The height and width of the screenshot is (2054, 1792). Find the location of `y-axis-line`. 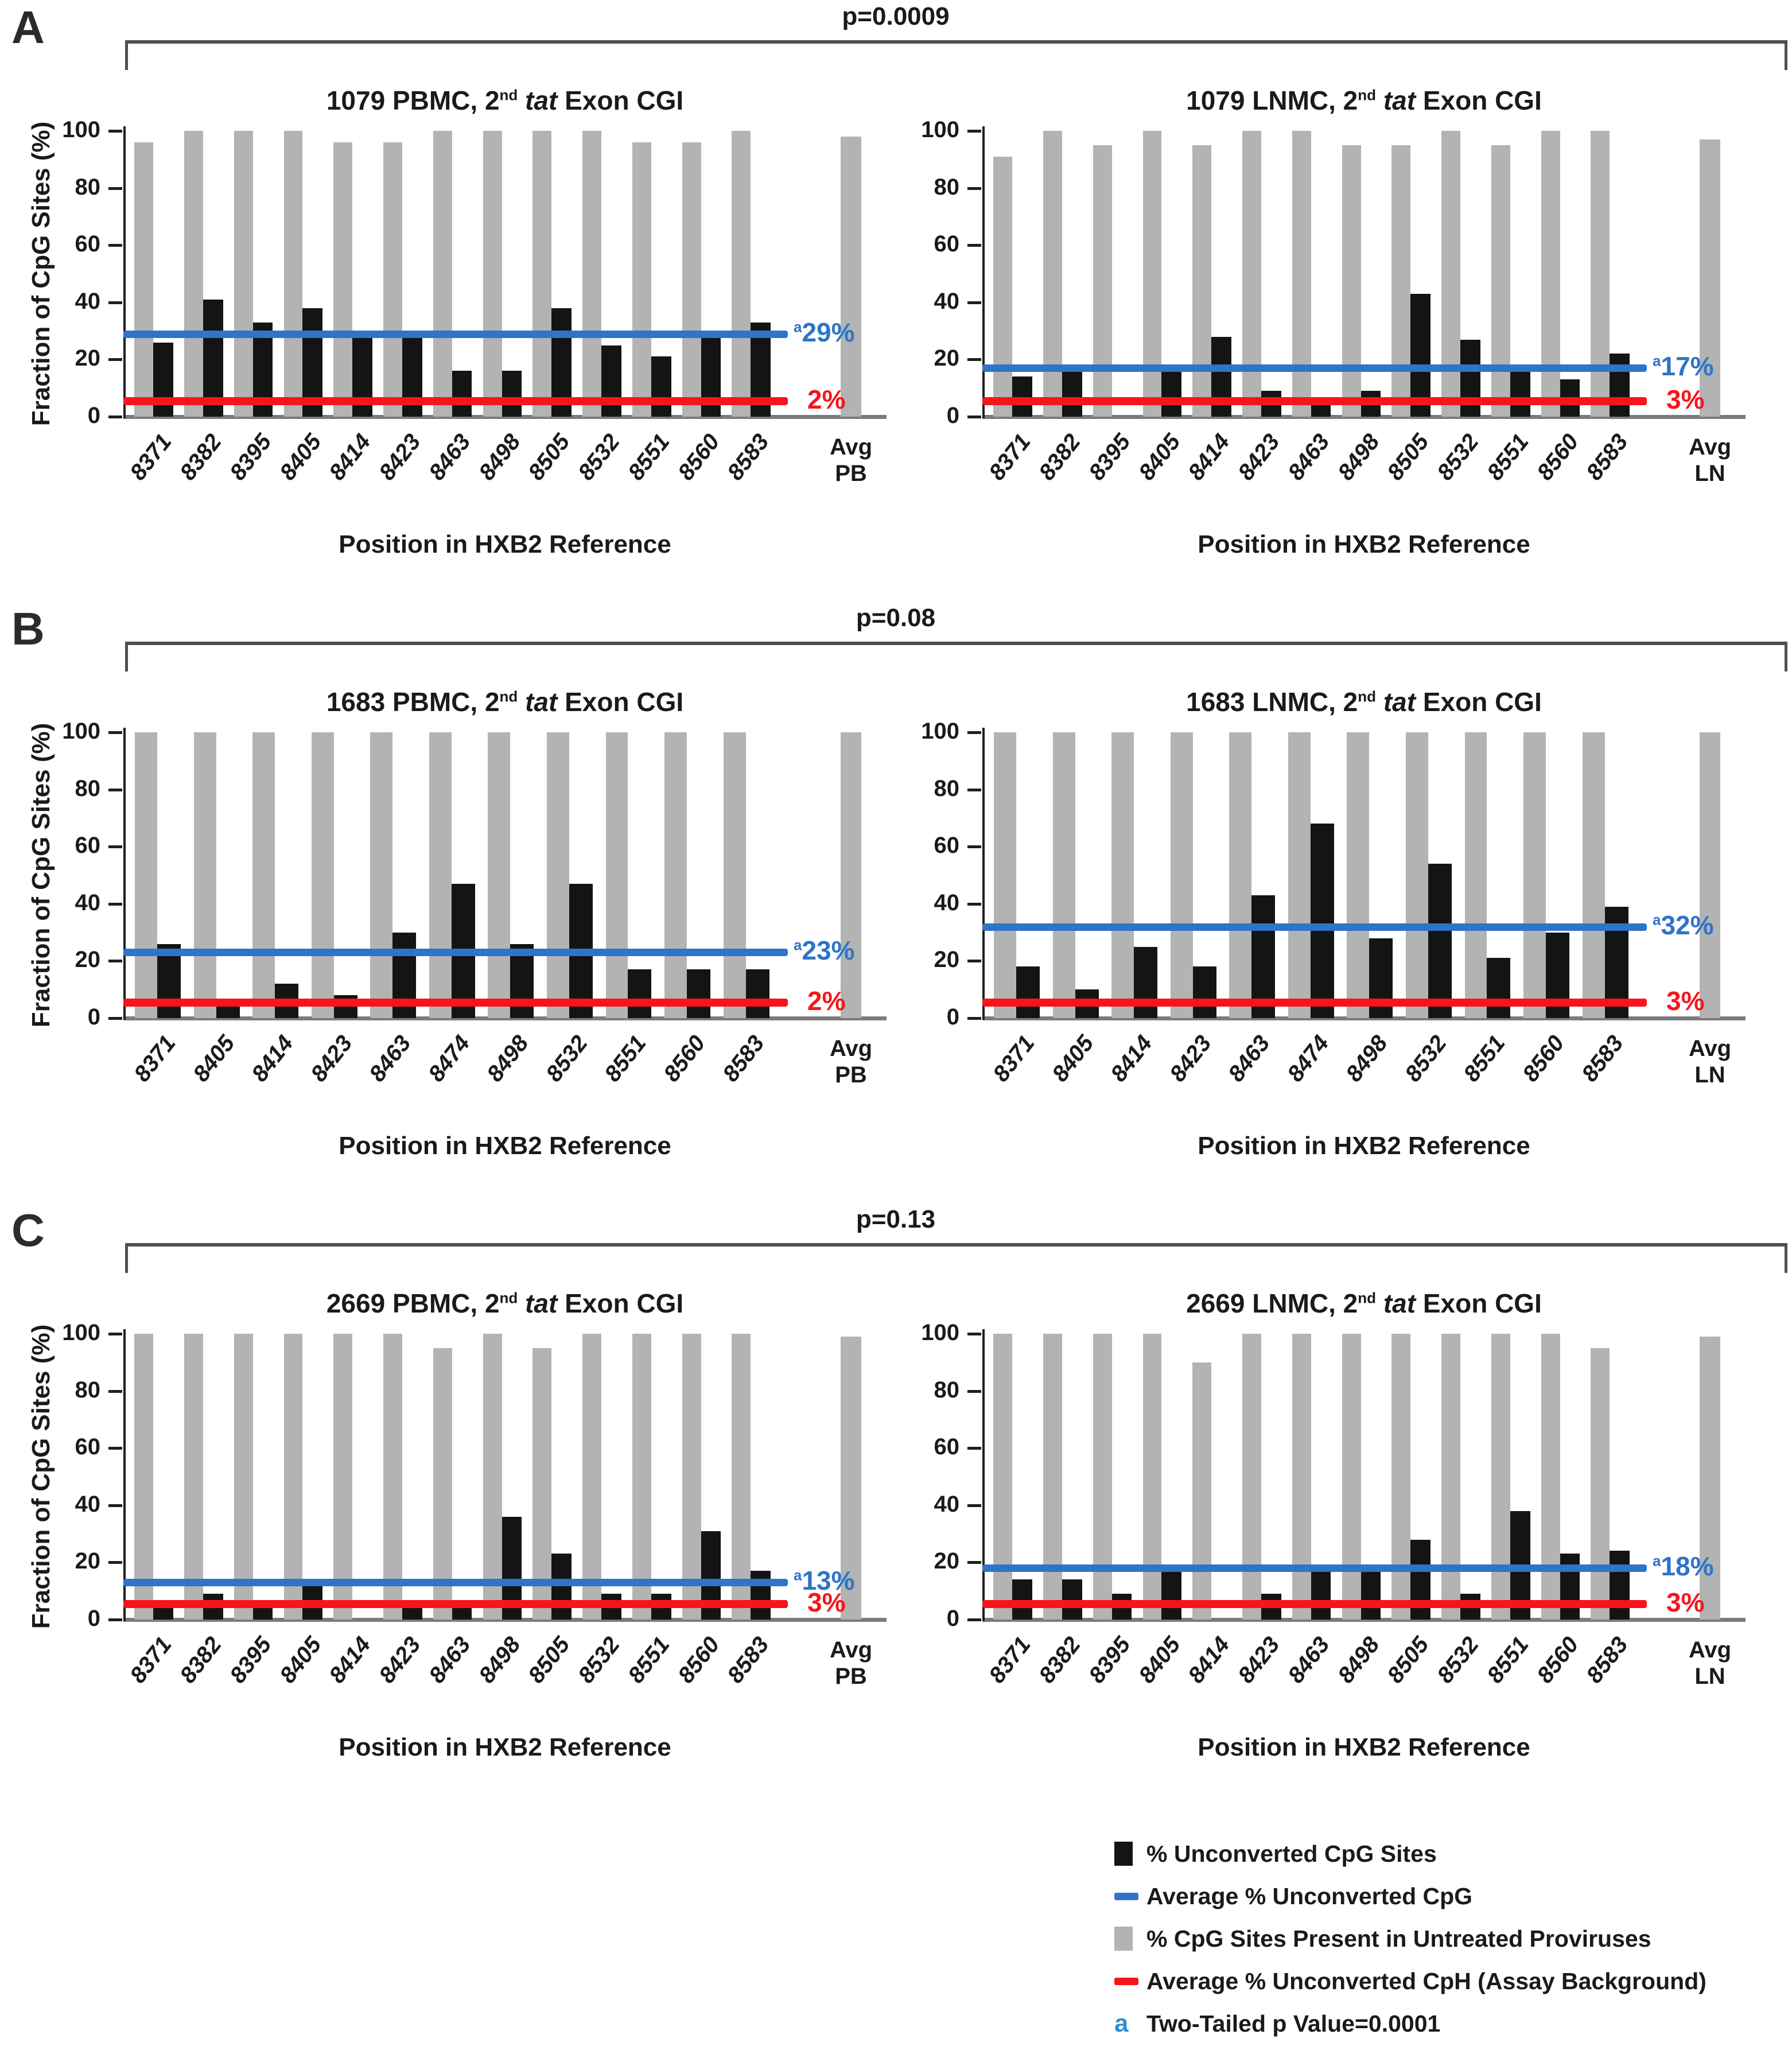

y-axis-line is located at coordinates (984, 272).